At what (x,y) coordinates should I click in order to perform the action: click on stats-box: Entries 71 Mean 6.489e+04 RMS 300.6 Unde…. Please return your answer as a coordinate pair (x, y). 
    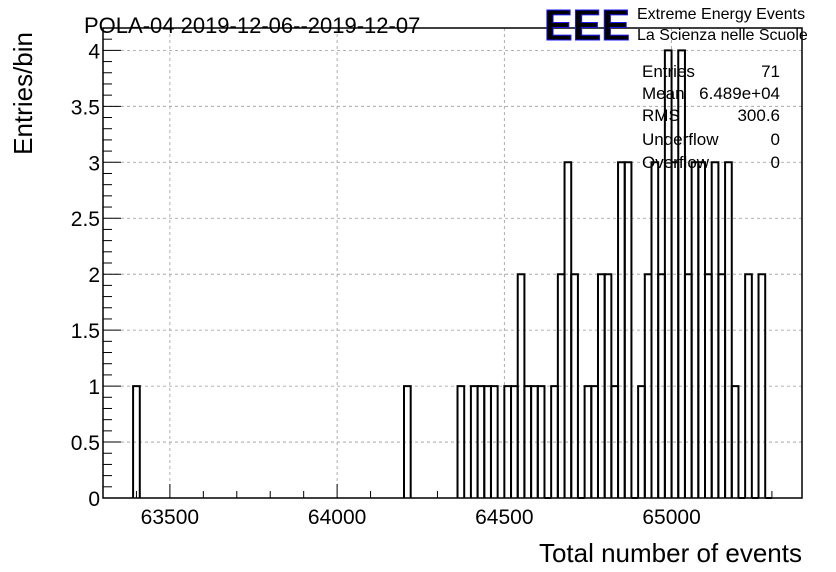
    Looking at the image, I should click on (711, 117).